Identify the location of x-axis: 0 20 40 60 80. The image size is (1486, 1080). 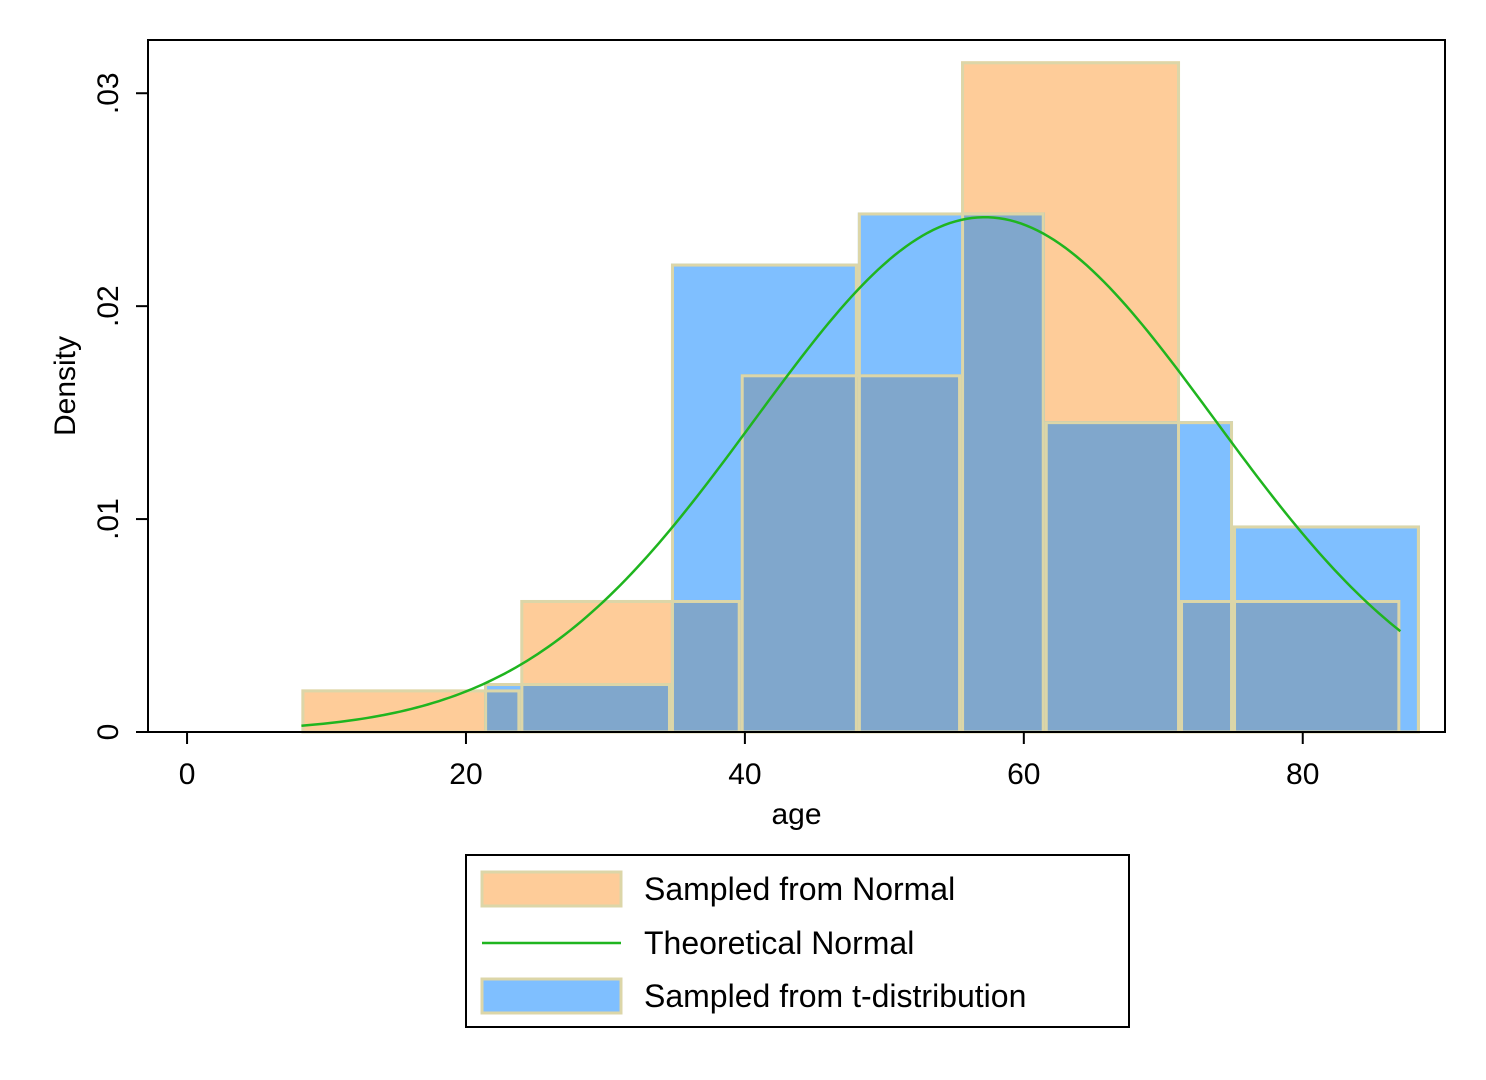
(749, 761).